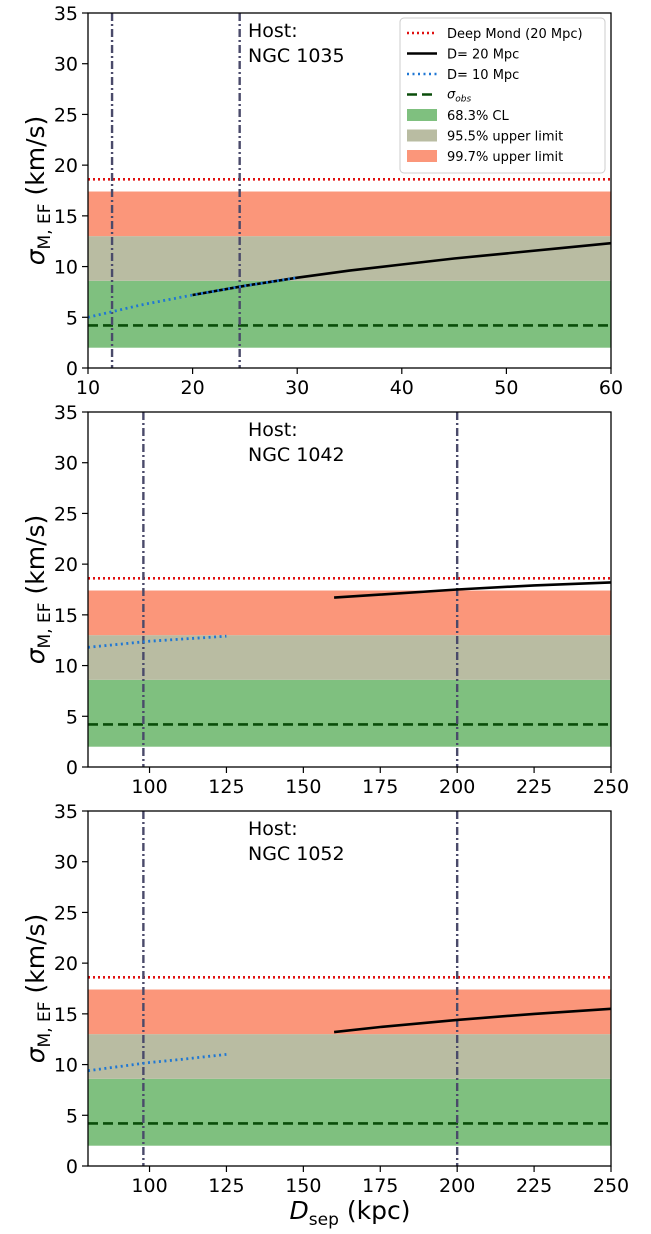 The image size is (651, 1234). What do you see at coordinates (422, 135) in the screenshot?
I see `legend-swatch-ul95` at bounding box center [422, 135].